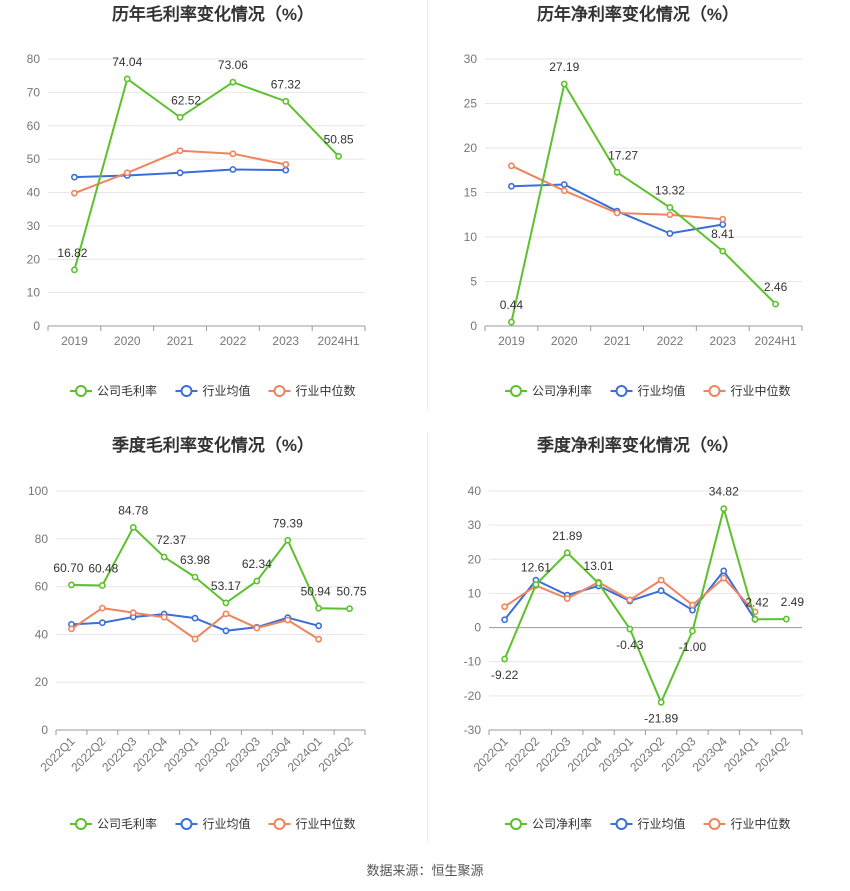  What do you see at coordinates (599, 566) in the screenshot?
I see `data-label: 13.01` at bounding box center [599, 566].